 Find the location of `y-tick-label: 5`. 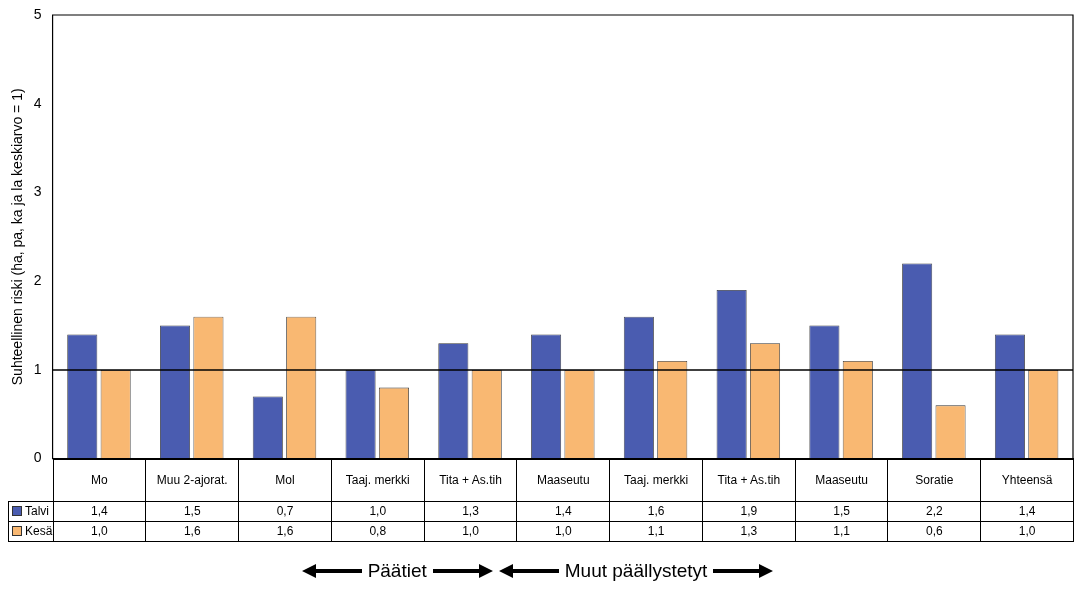

y-tick-label: 5 is located at coordinates (37, 13).